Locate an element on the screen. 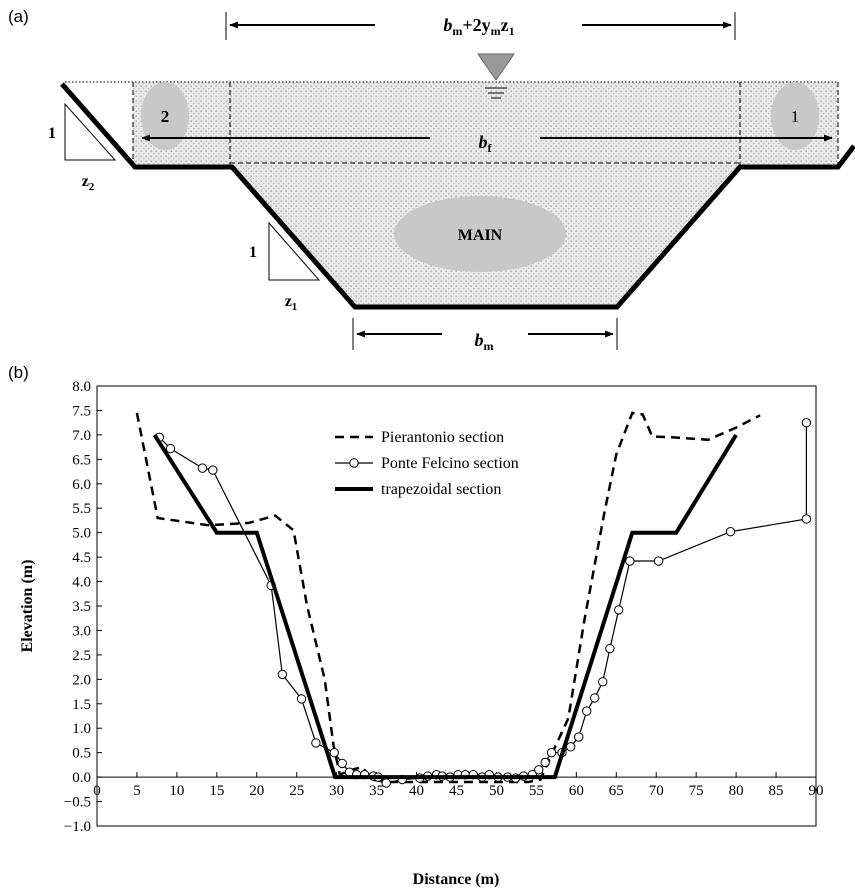 This screenshot has width=855, height=891. y-tick-label: 0.0 is located at coordinates (81, 778).